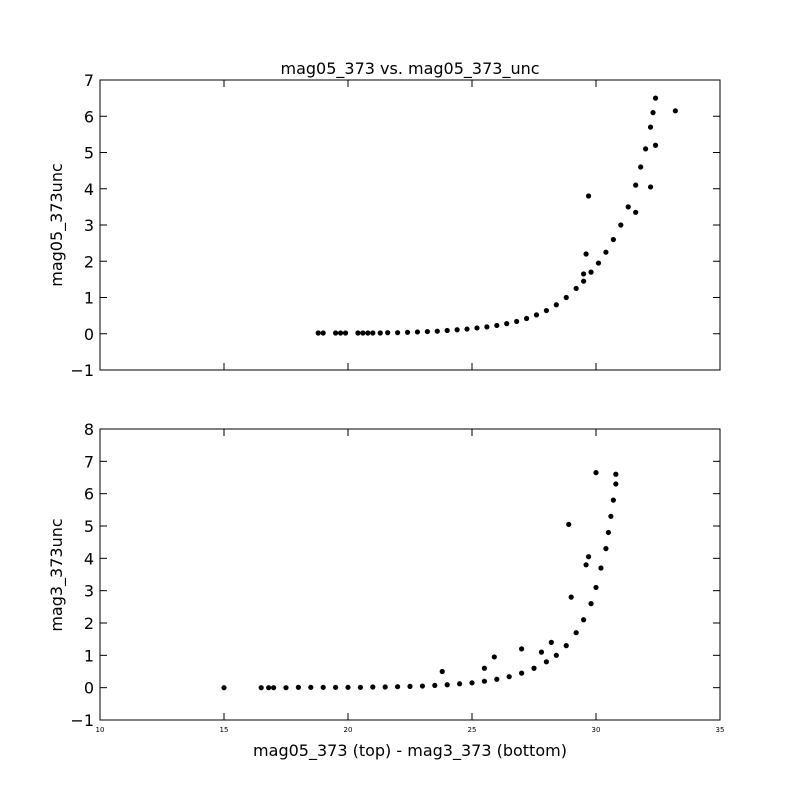 The width and height of the screenshot is (800, 800). What do you see at coordinates (57, 574) in the screenshot?
I see `chart-bottom-ylabel: mag3_373unc` at bounding box center [57, 574].